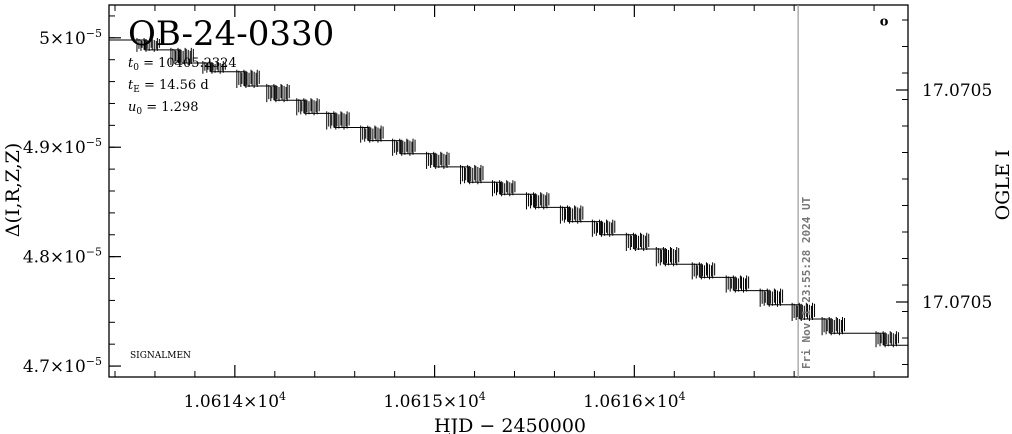 This screenshot has width=1012, height=434. What do you see at coordinates (434, 401) in the screenshot?
I see `x-tick-label: 1.0615×104` at bounding box center [434, 401].